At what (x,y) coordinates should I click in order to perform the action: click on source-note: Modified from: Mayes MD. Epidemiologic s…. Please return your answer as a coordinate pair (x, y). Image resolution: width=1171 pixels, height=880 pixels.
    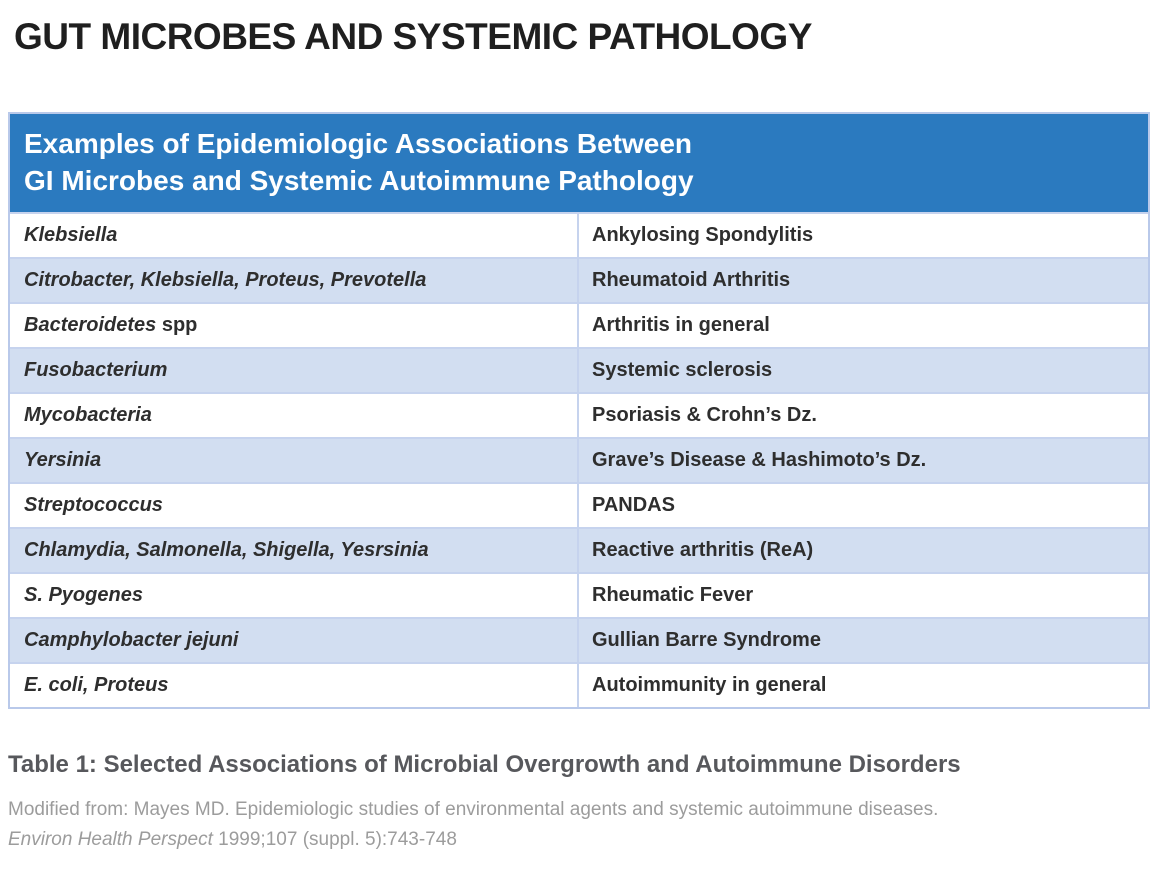
    Looking at the image, I should click on (579, 825).